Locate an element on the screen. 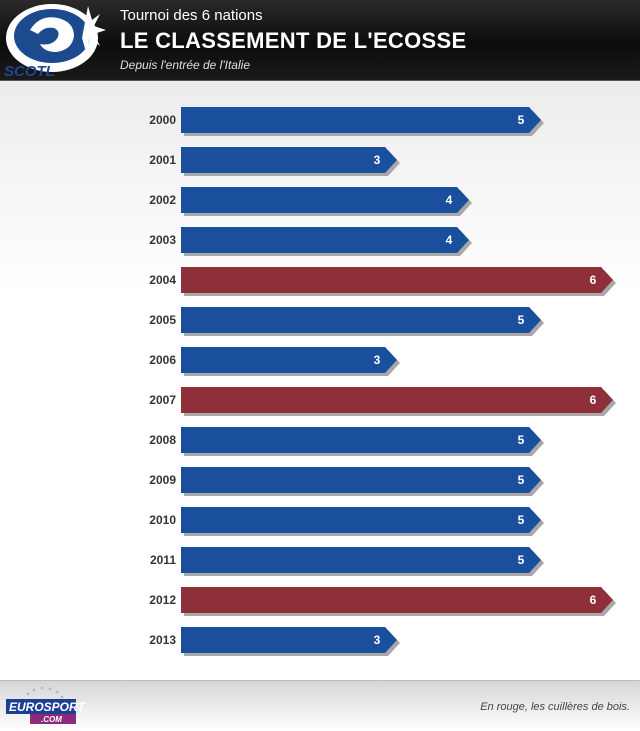 The height and width of the screenshot is (731, 640). value-label-2000: 5 is located at coordinates (521, 120).